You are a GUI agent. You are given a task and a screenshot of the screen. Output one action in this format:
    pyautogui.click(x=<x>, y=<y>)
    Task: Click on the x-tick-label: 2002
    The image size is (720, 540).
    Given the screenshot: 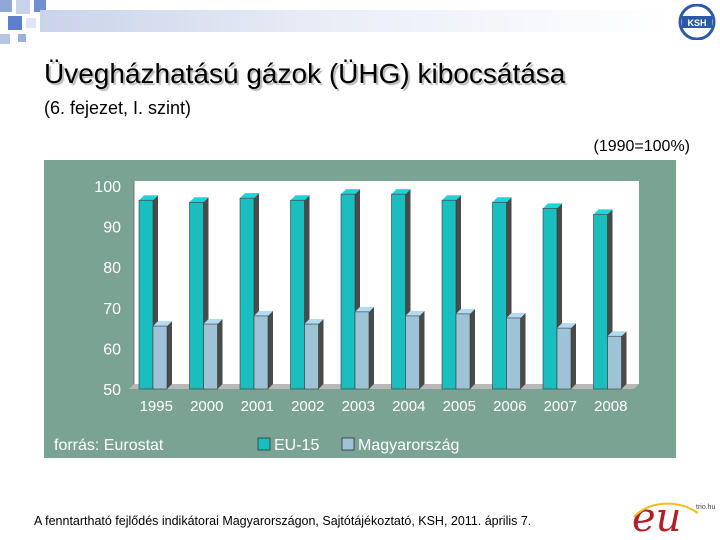 What is the action you would take?
    pyautogui.click(x=307, y=406)
    